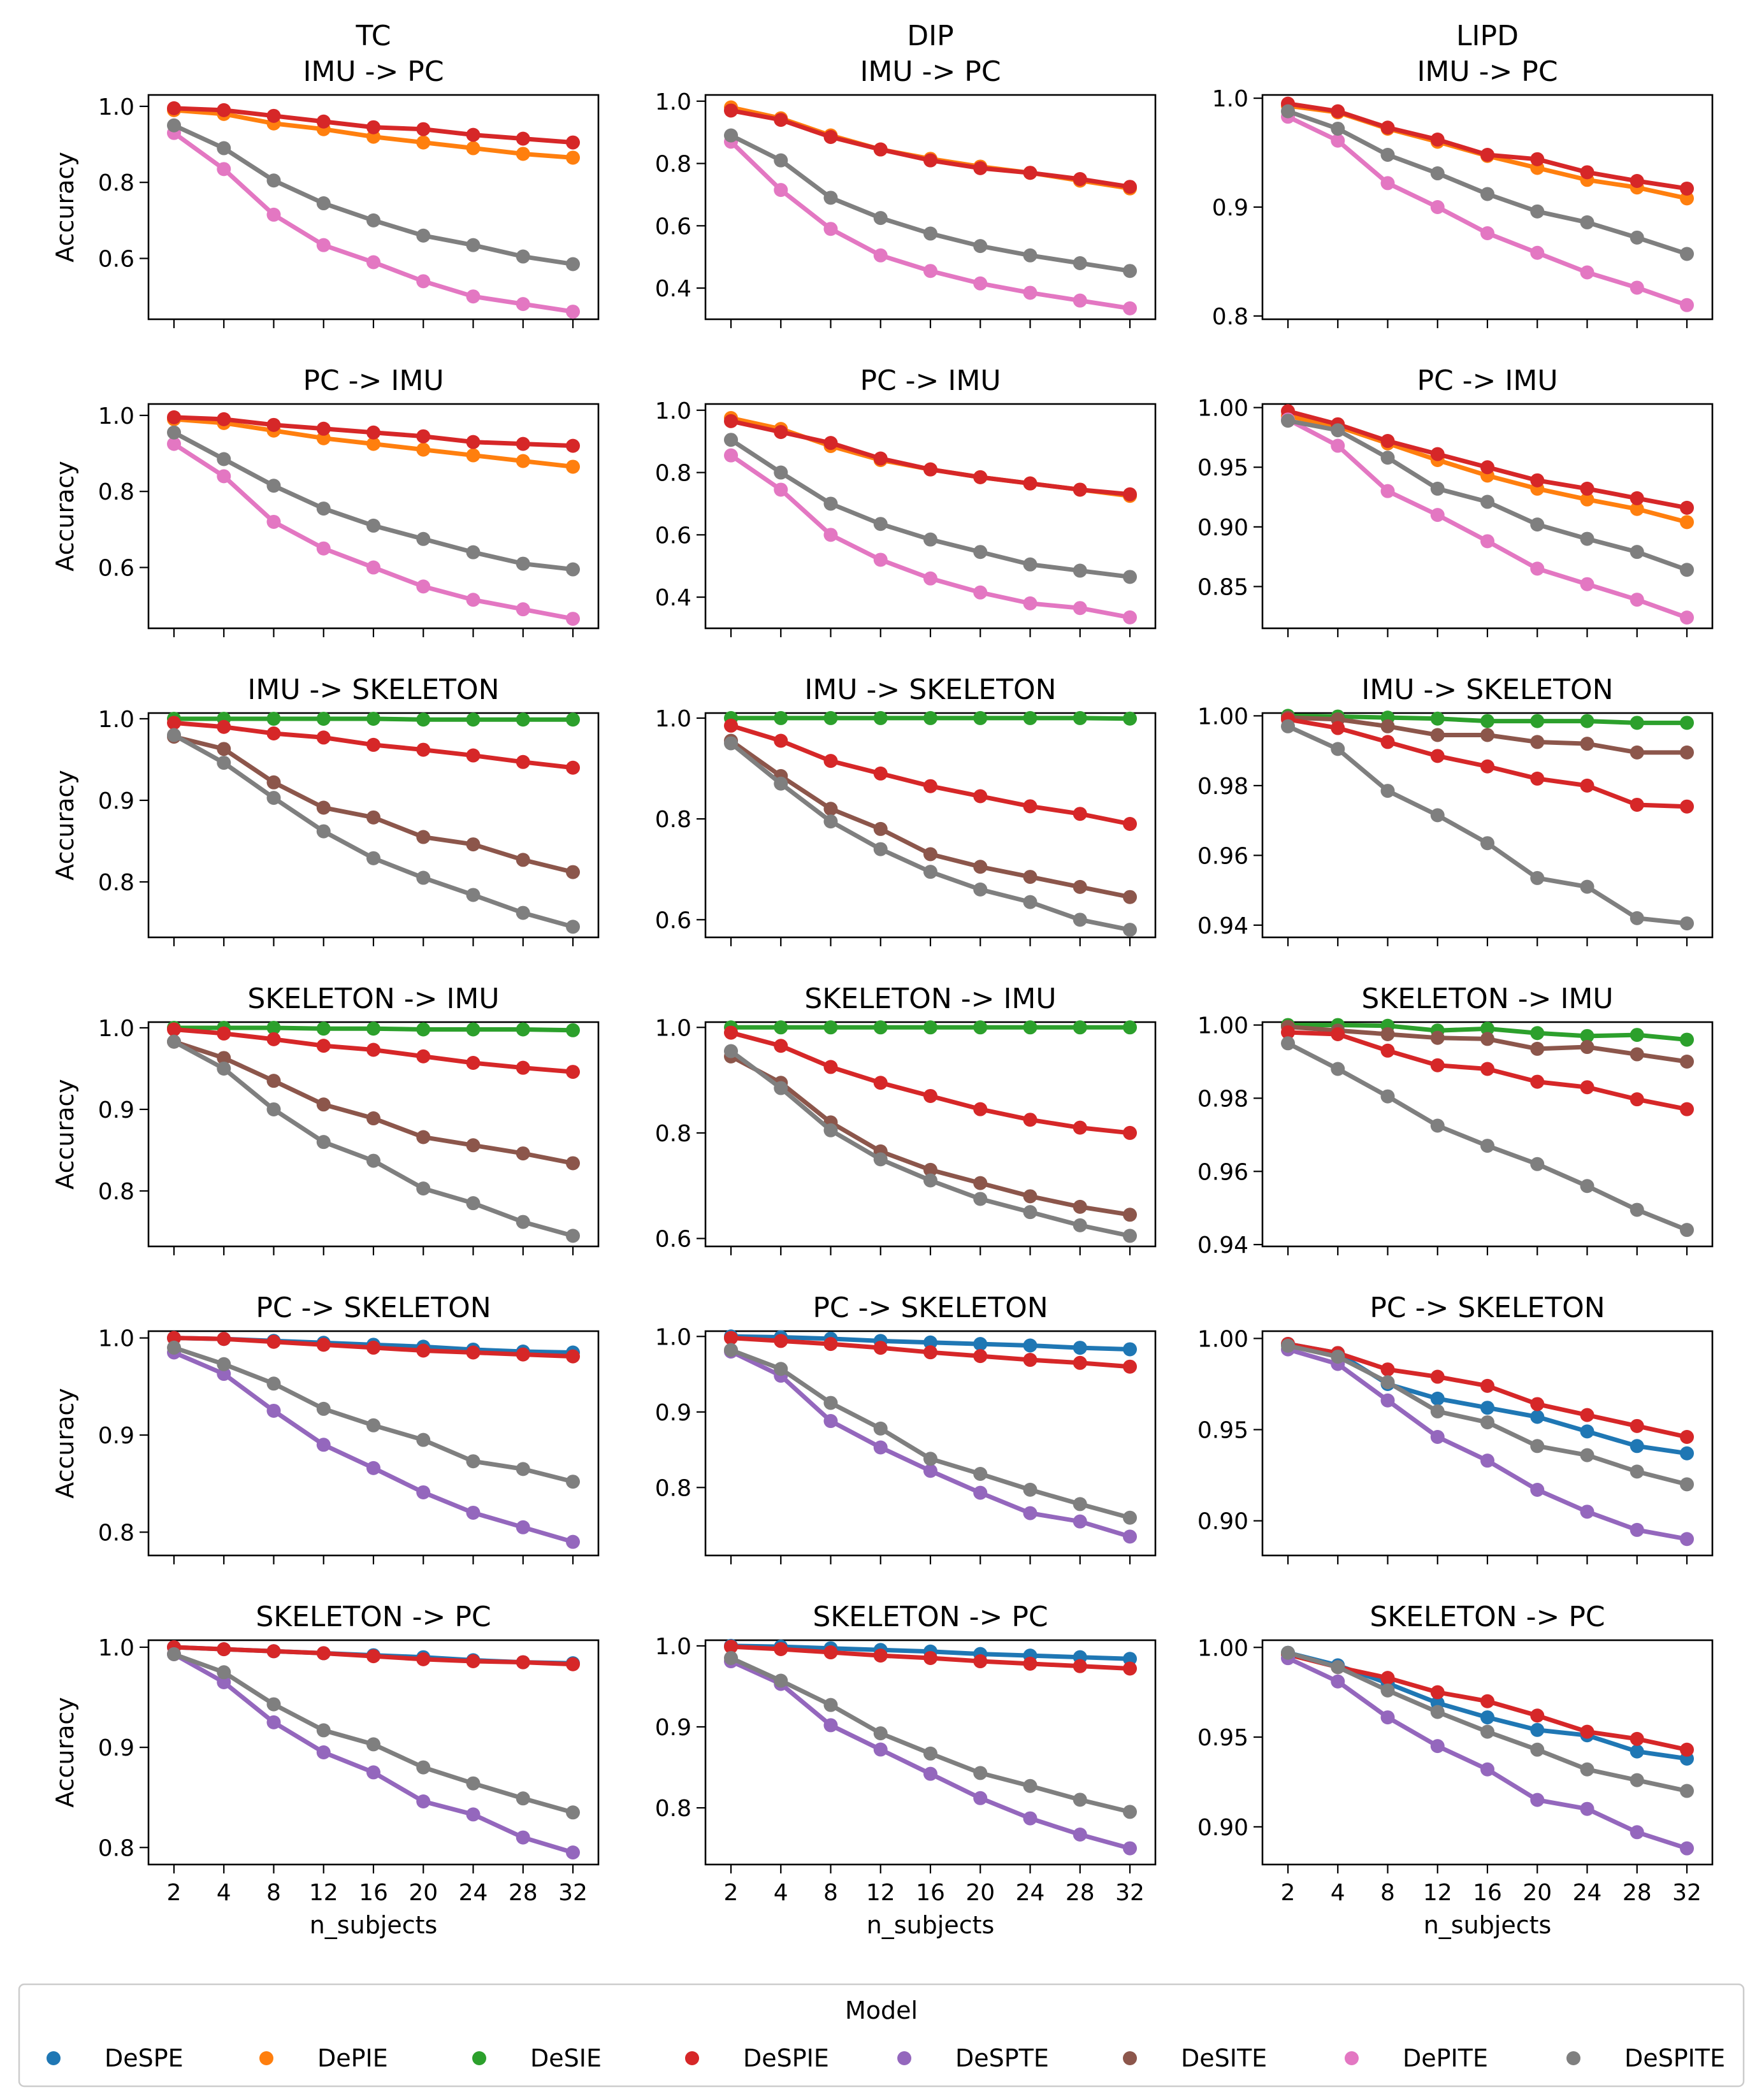 This screenshot has height=2092, width=1764. Describe the element at coordinates (1487, 690) in the screenshot. I see `subplot-title: IMU -> SKELETON` at that location.